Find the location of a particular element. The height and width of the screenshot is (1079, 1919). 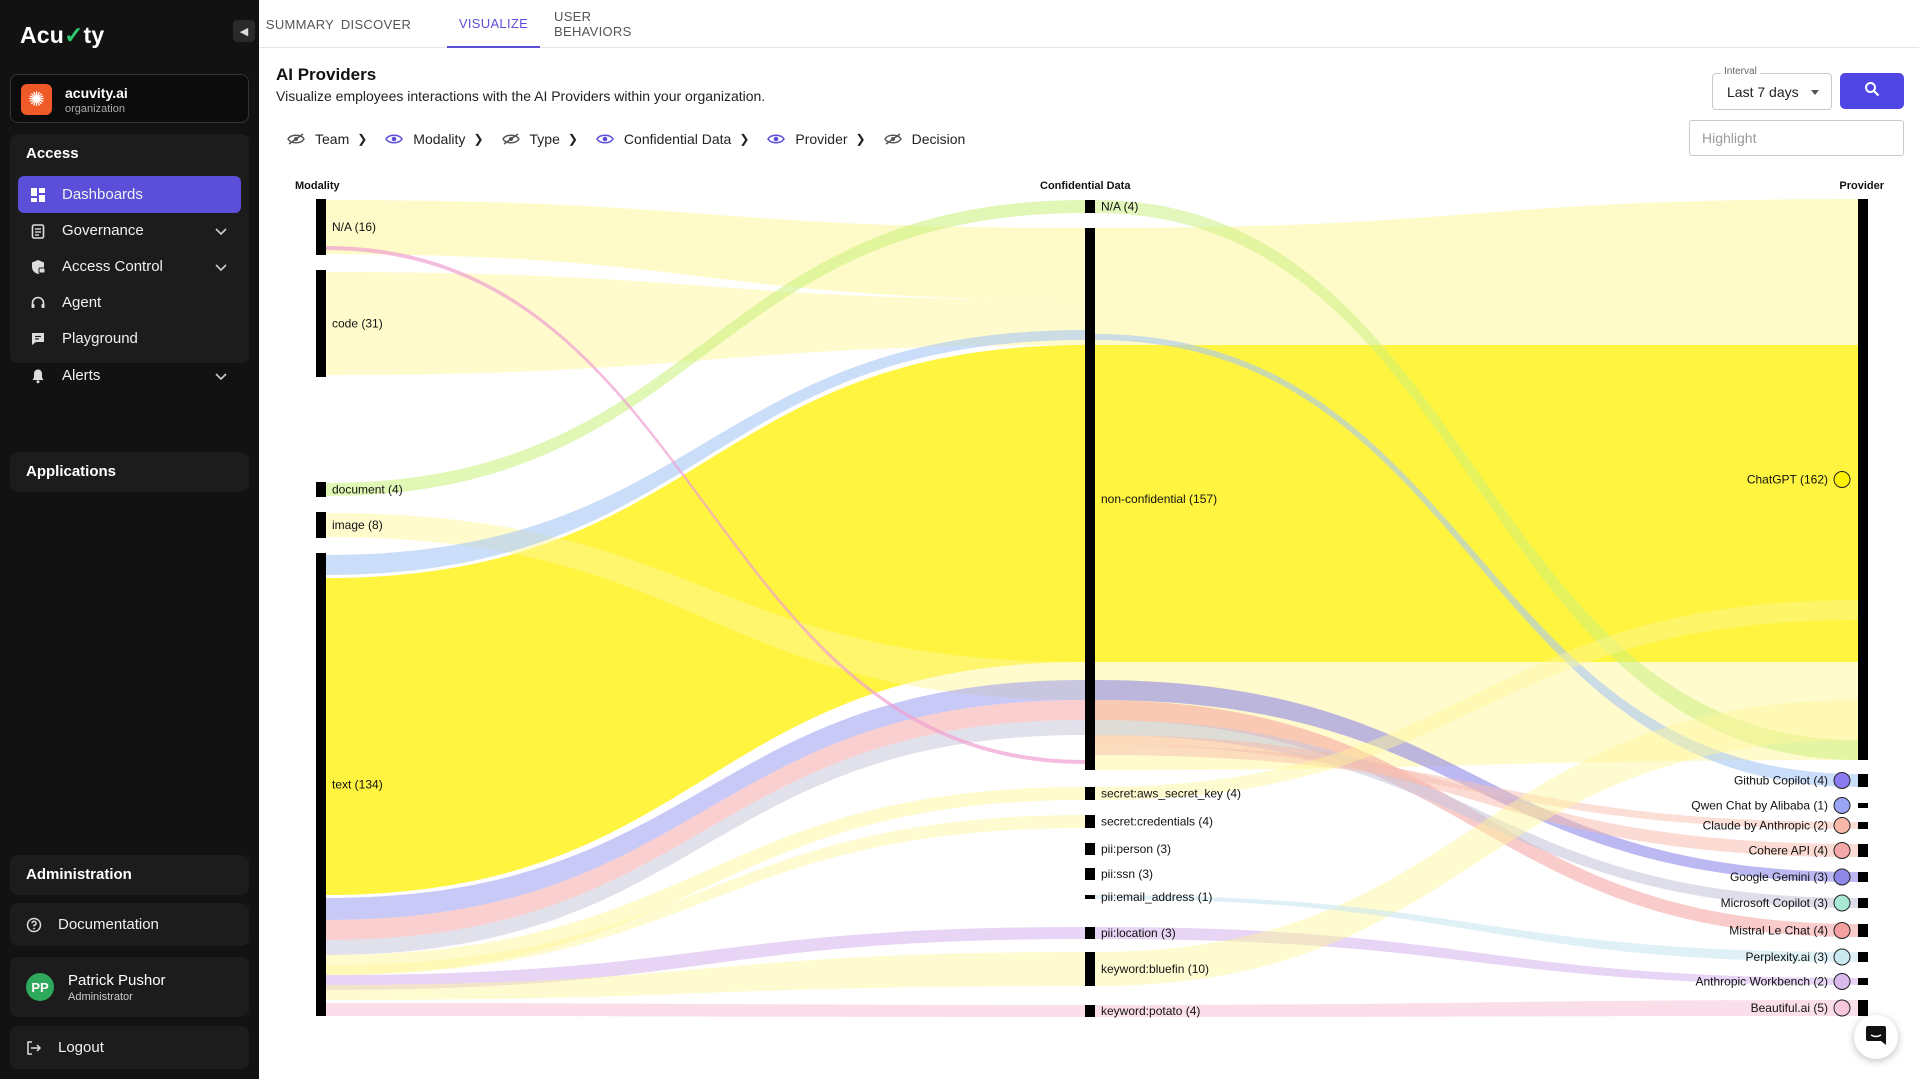

sankey-node-modality-n-a is located at coordinates (321, 227).